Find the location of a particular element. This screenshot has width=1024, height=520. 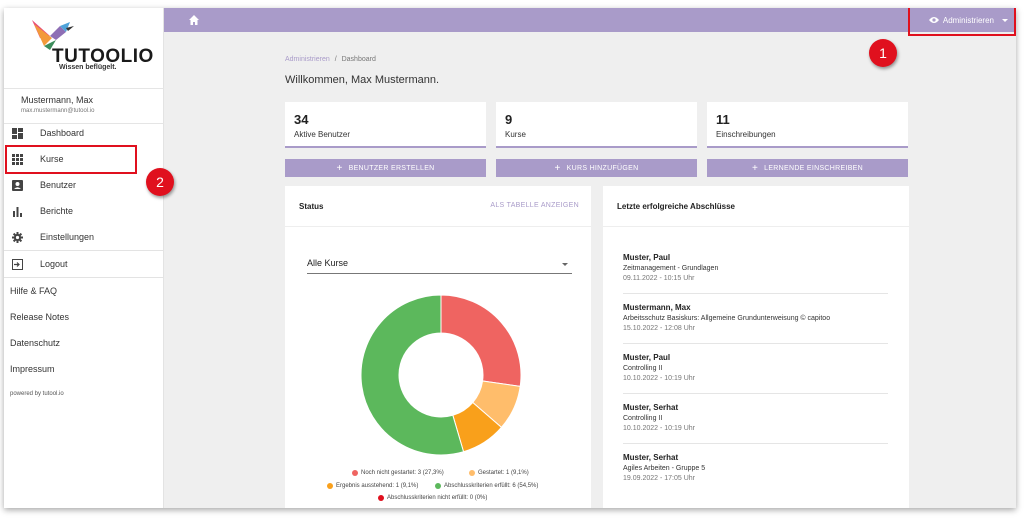

sidebar-item-label: Dashboard is located at coordinates (62, 133).